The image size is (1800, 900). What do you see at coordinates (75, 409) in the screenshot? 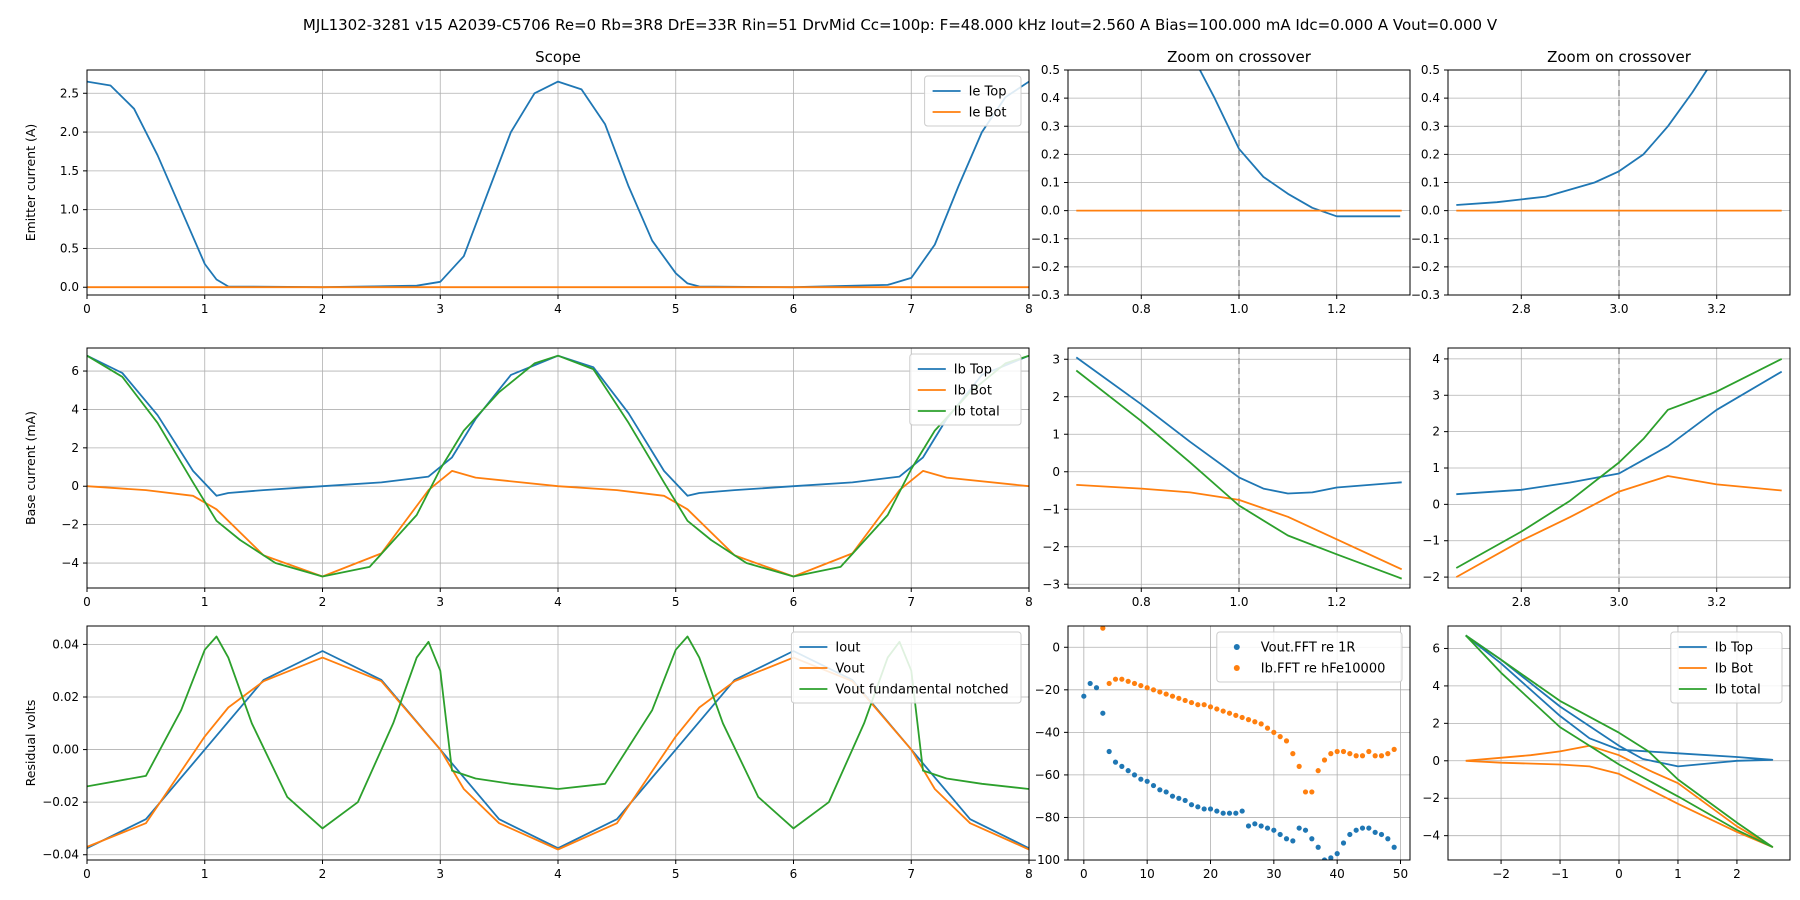
I see `y-tick-label: 4` at bounding box center [75, 409].